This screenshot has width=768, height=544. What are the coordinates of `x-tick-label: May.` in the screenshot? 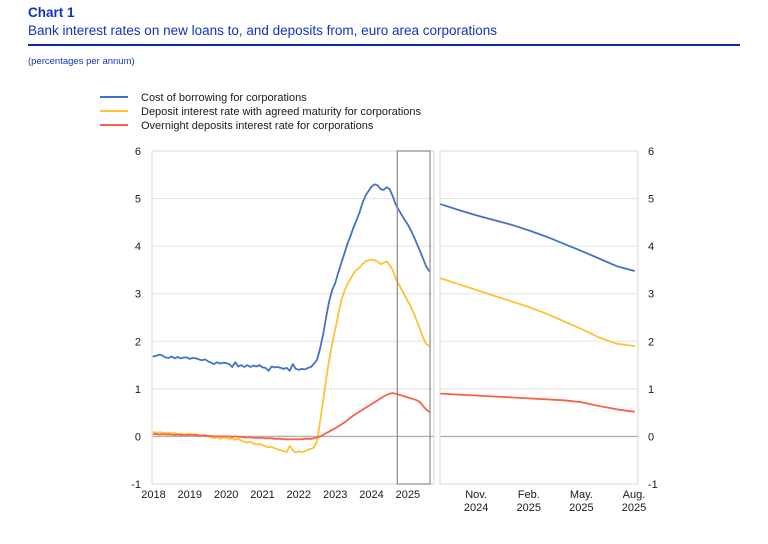 It's located at (581, 495).